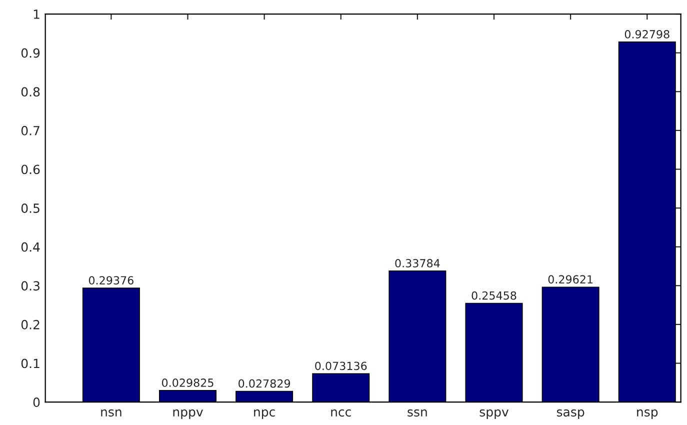 The height and width of the screenshot is (425, 687). Describe the element at coordinates (341, 366) in the screenshot. I see `data-label: 0.073136` at that location.